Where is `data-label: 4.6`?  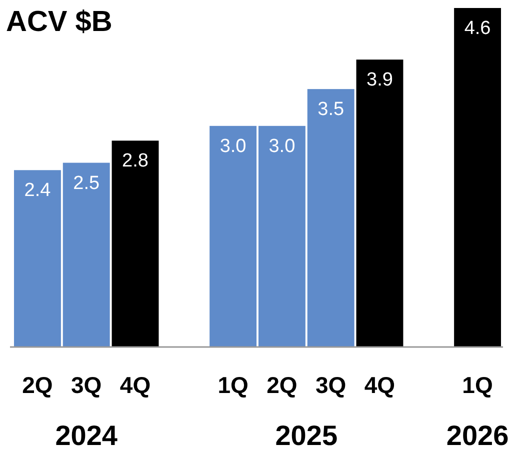
data-label: 4.6 is located at coordinates (477, 28).